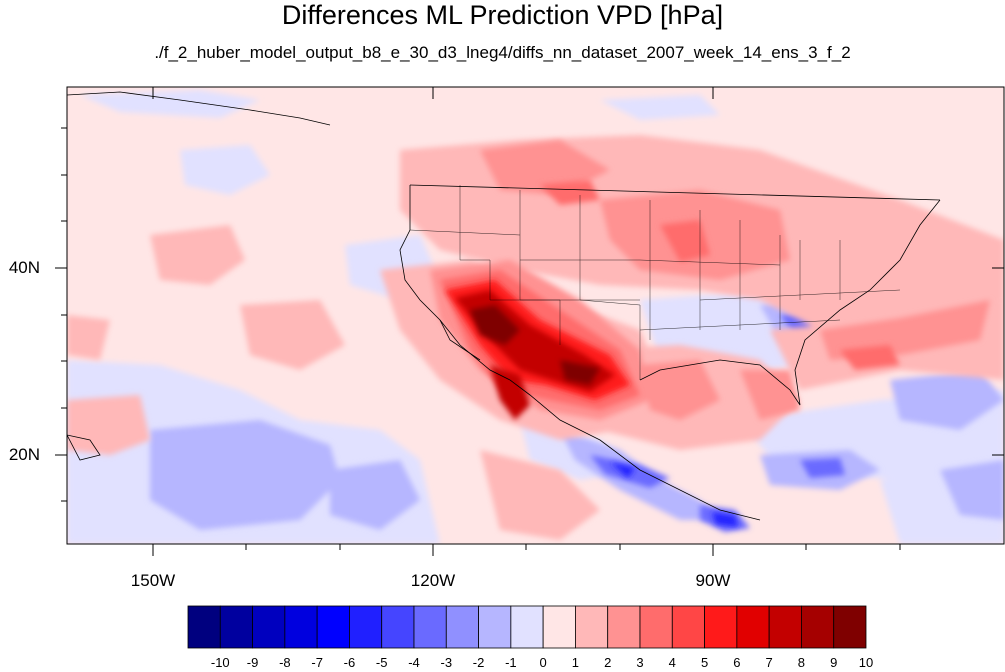  Describe the element at coordinates (478, 662) in the screenshot. I see `colorbar-label: -2` at that location.